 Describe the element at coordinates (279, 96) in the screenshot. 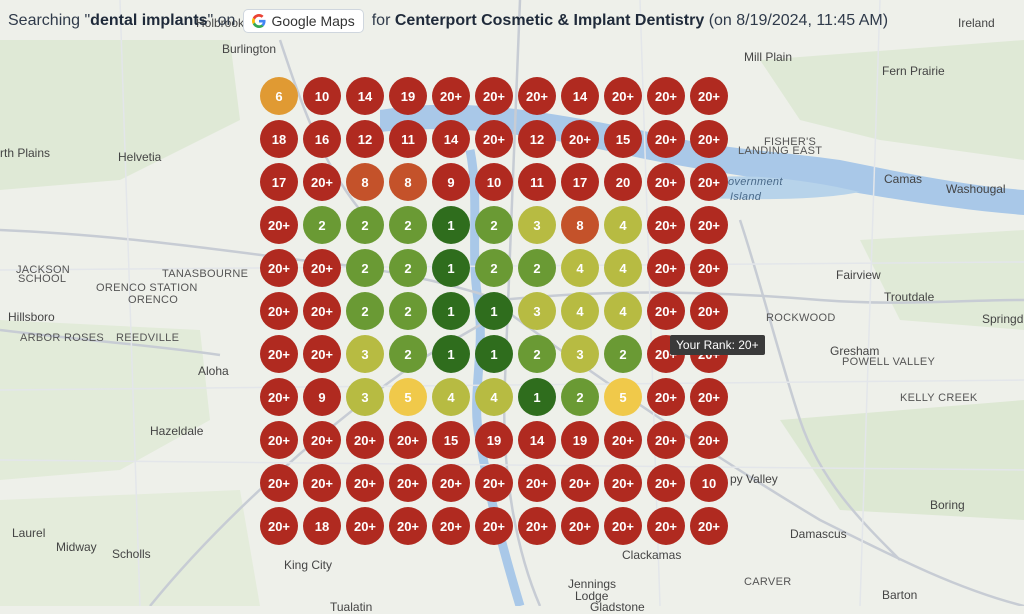

I see `rank-pin: 6` at that location.